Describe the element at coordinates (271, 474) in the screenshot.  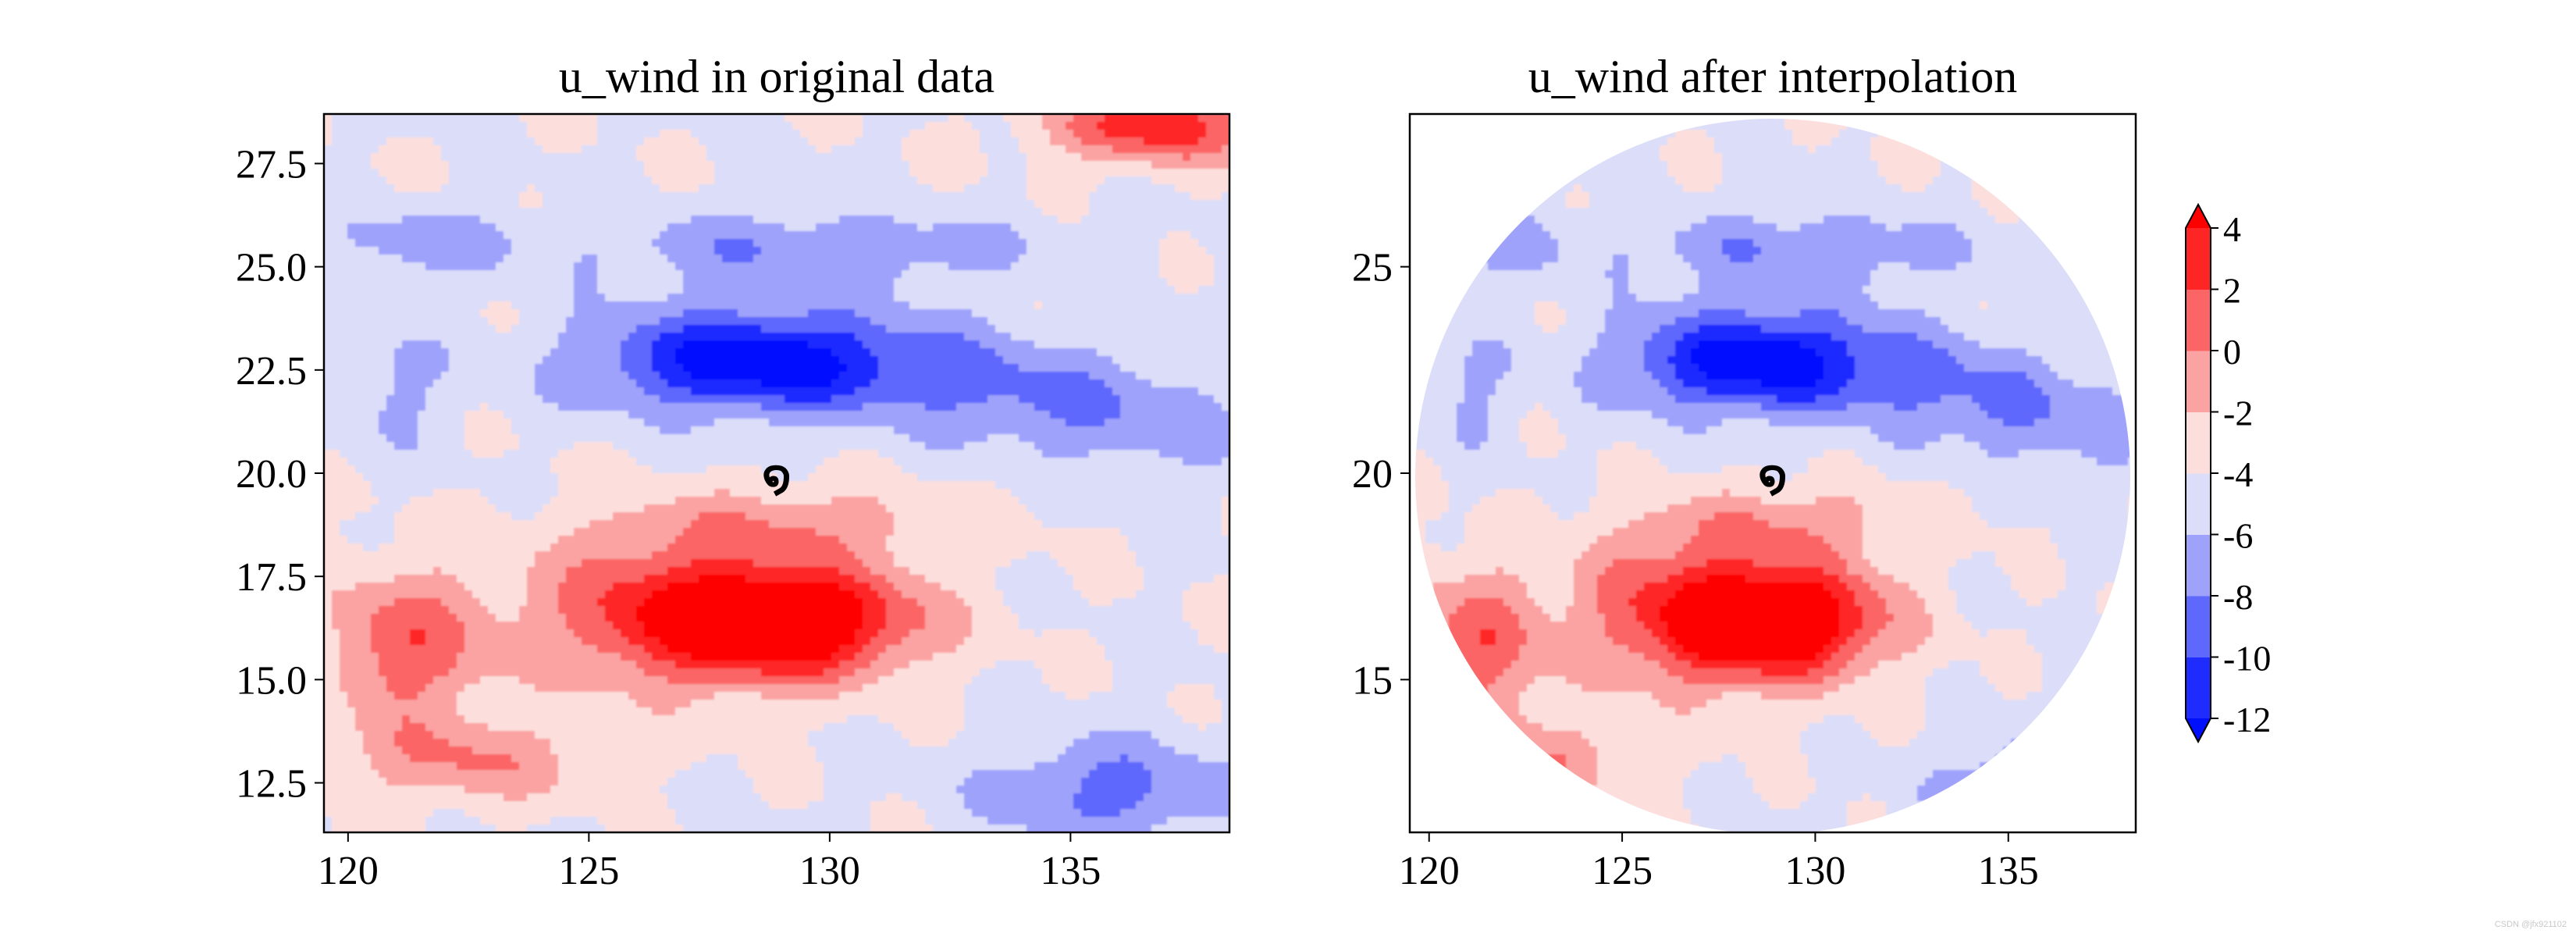
I see `y-tick-label: 20.0` at that location.